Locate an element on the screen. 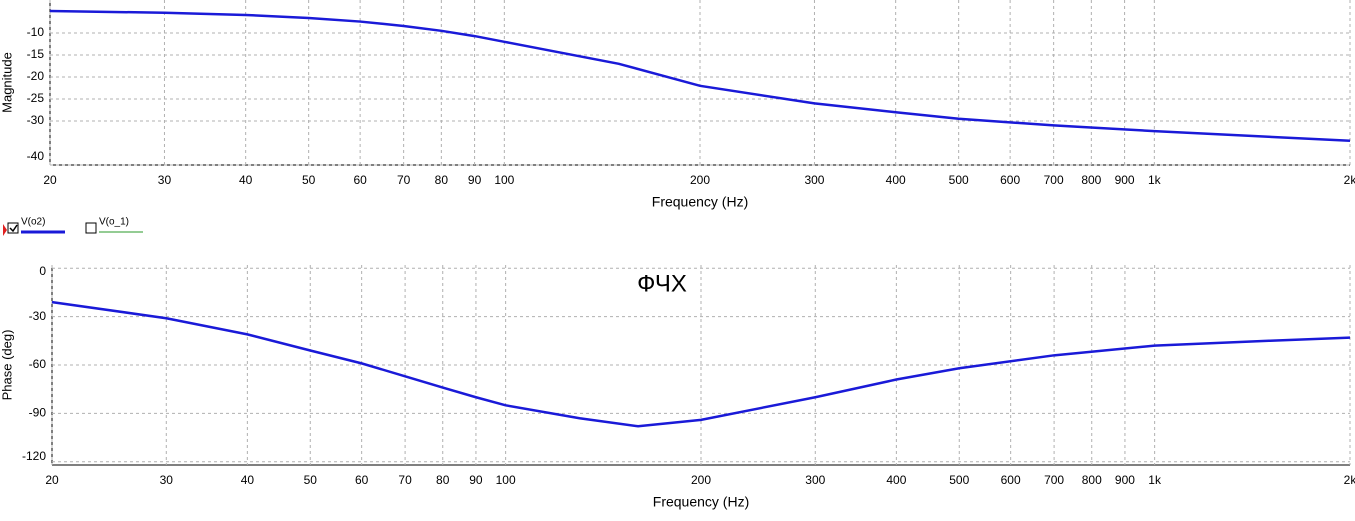  y-tick-label: -20 is located at coordinates (36, 76).